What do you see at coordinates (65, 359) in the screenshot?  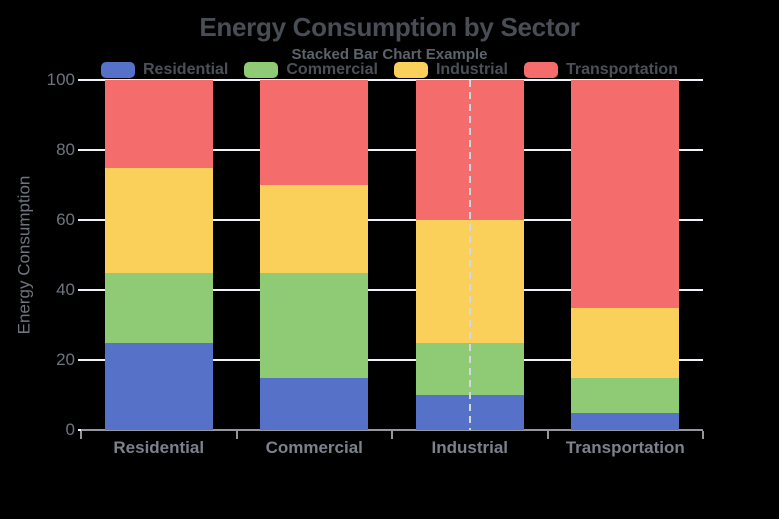 I see `y-axis-tick-label-20: 20` at bounding box center [65, 359].